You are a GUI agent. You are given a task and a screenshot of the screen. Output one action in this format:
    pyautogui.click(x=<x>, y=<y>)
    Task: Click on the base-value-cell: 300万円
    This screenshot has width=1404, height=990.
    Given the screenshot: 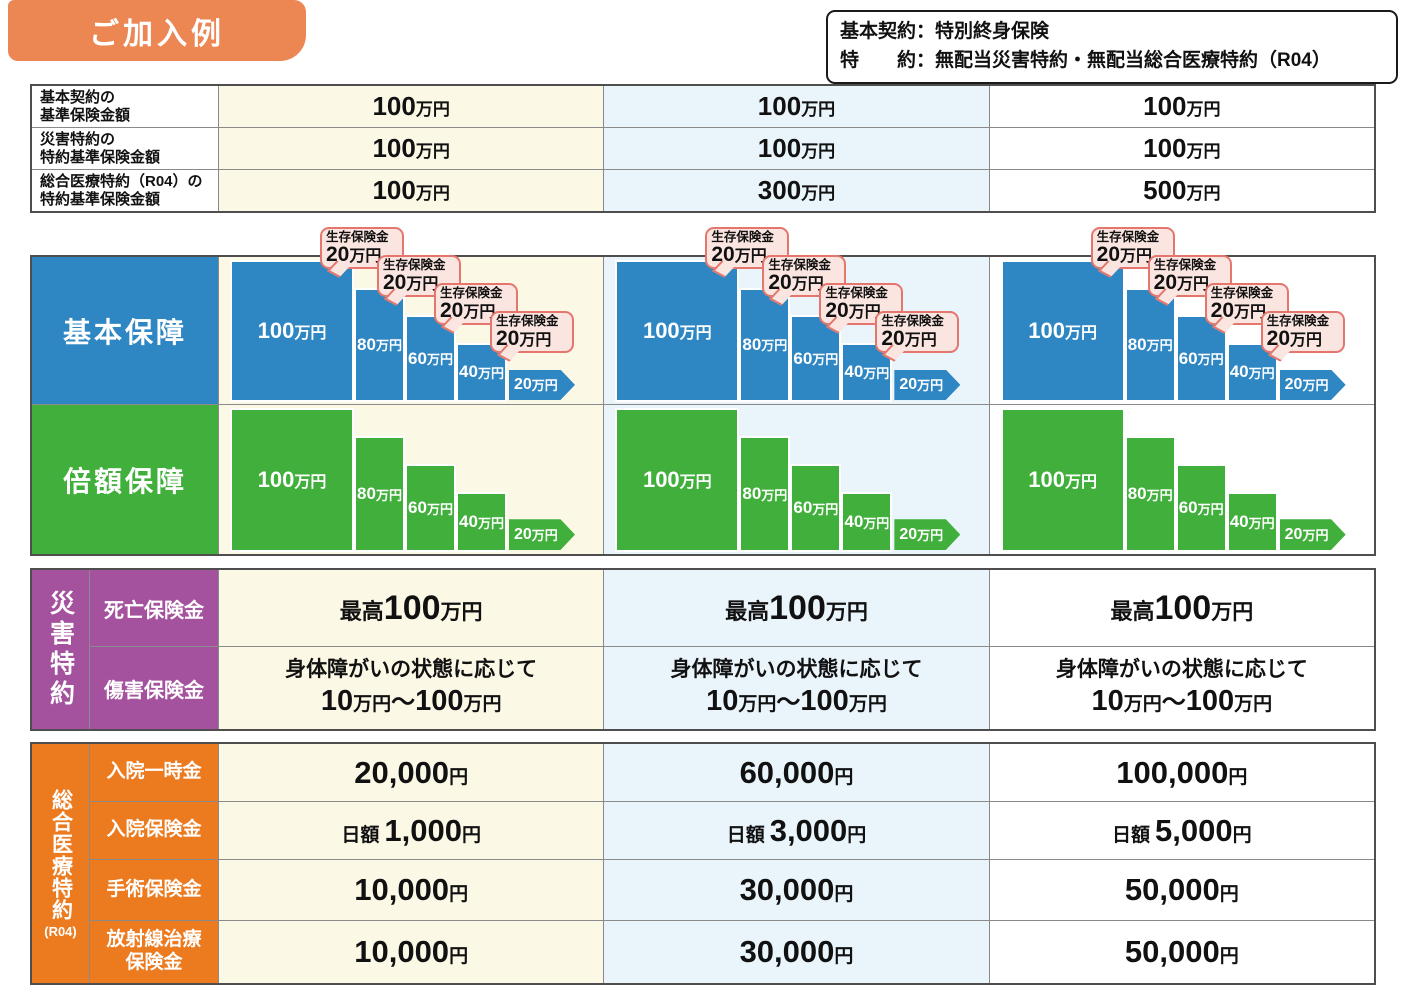 What is the action you would take?
    pyautogui.click(x=796, y=190)
    